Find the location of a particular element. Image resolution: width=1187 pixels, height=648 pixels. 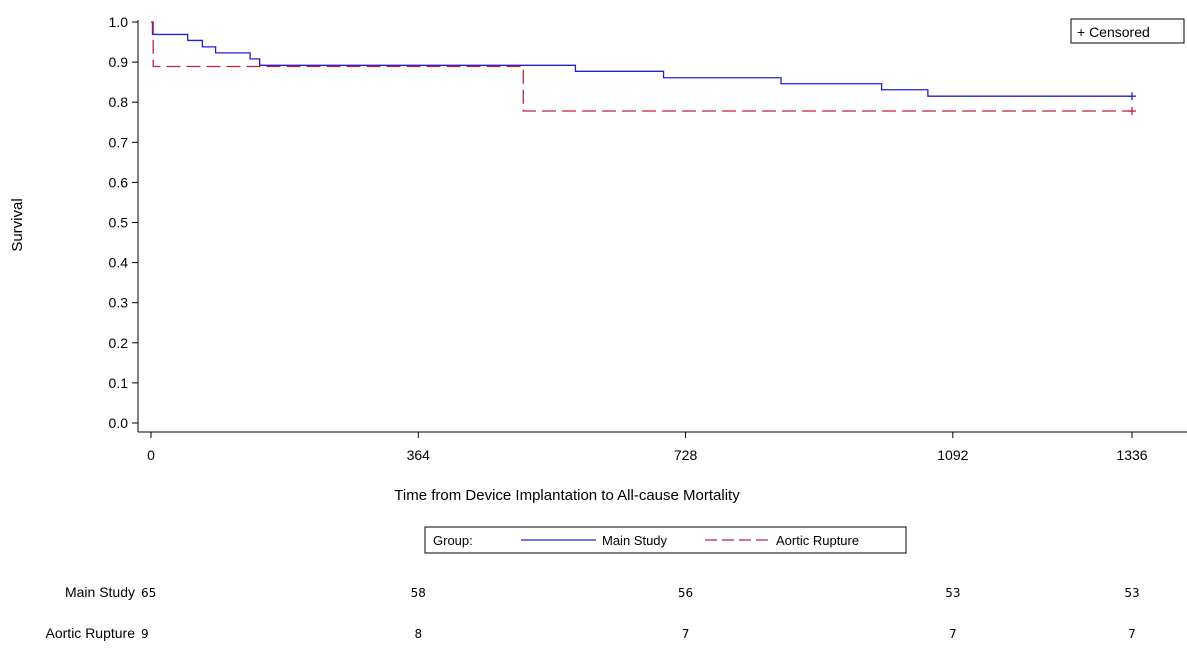

legend-entry-aortic-rupture: Aortic Rupture is located at coordinates (817, 540).